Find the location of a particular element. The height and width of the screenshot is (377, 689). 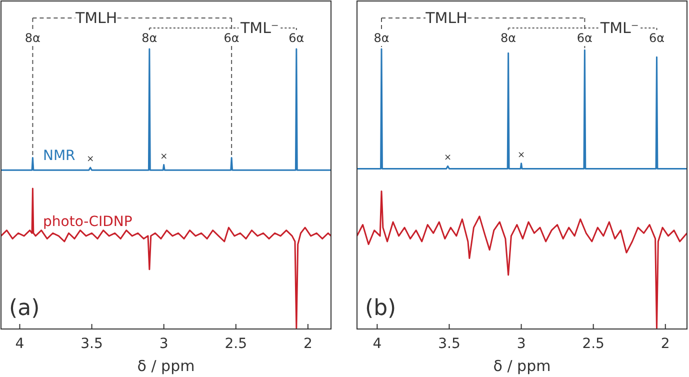

series-label: photo-CIDNP is located at coordinates (87, 222).